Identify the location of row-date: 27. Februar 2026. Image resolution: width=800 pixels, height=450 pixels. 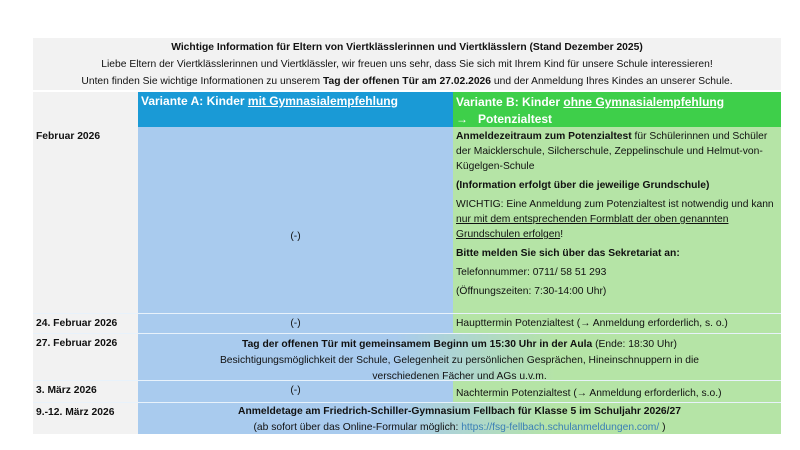
(85, 356).